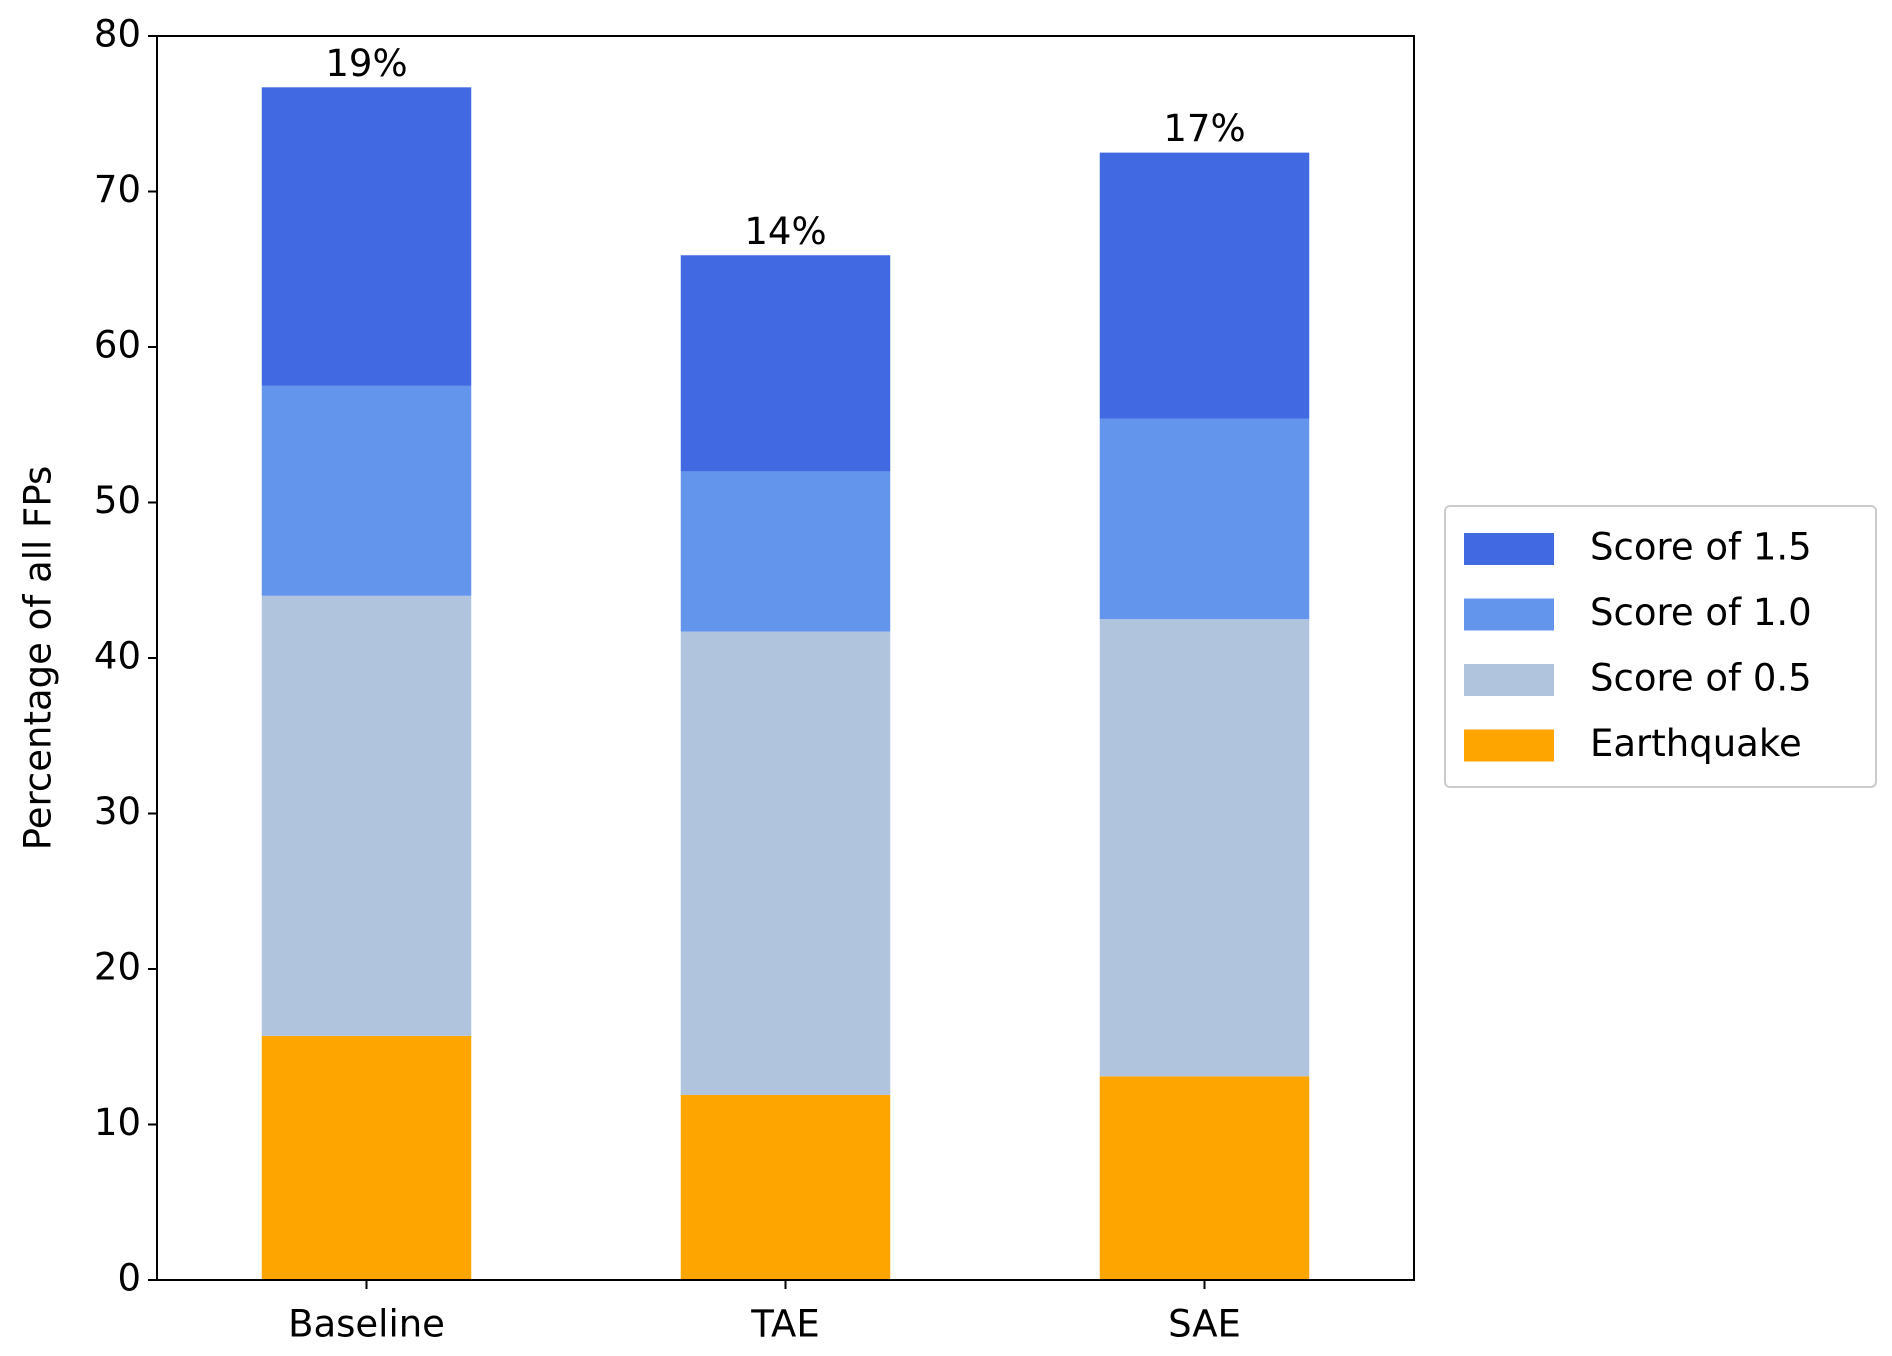 Image resolution: width=1892 pixels, height=1356 pixels. What do you see at coordinates (1701, 547) in the screenshot?
I see `legend-label: Score of 1.5` at bounding box center [1701, 547].